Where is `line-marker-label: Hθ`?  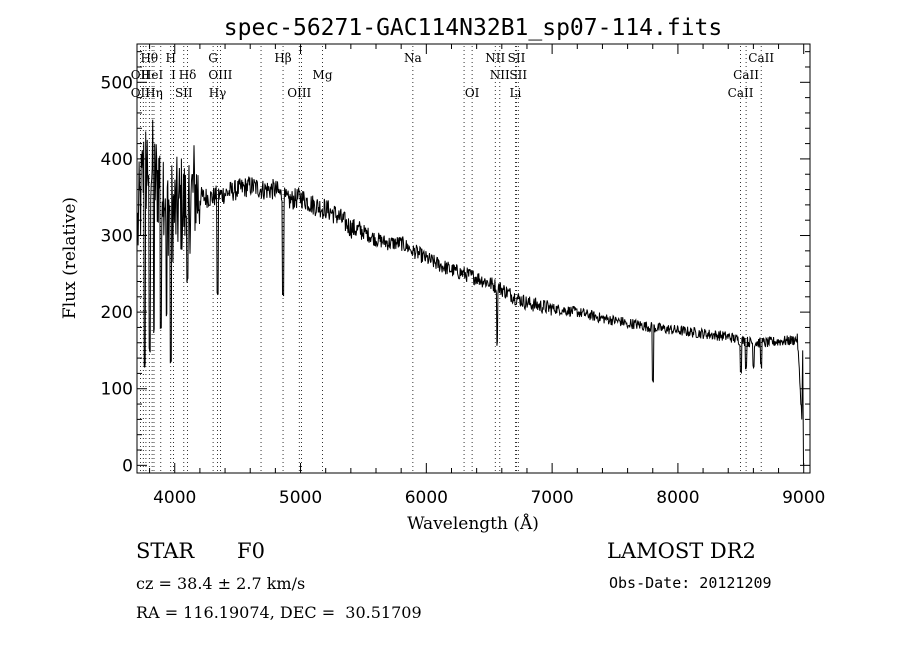 line-marker-label: Hθ is located at coordinates (149, 58).